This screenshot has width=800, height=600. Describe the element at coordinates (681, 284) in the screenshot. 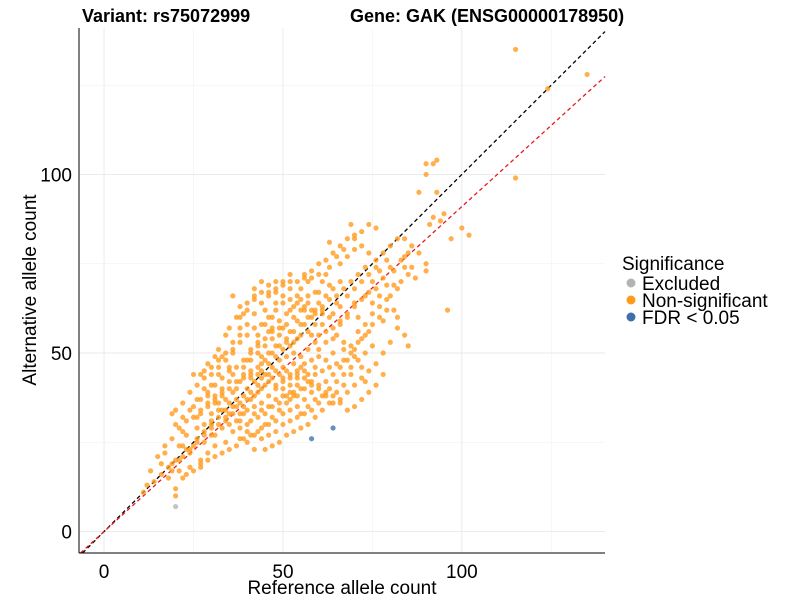

I see `legend-label-excluded: Excluded` at that location.